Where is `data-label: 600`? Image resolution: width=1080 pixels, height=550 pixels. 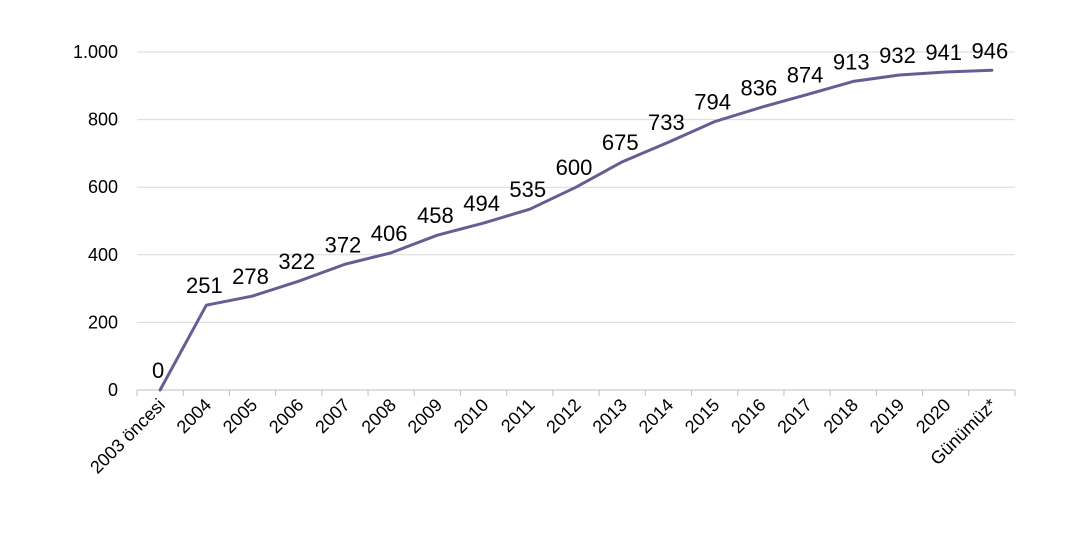 data-label: 600 is located at coordinates (574, 167).